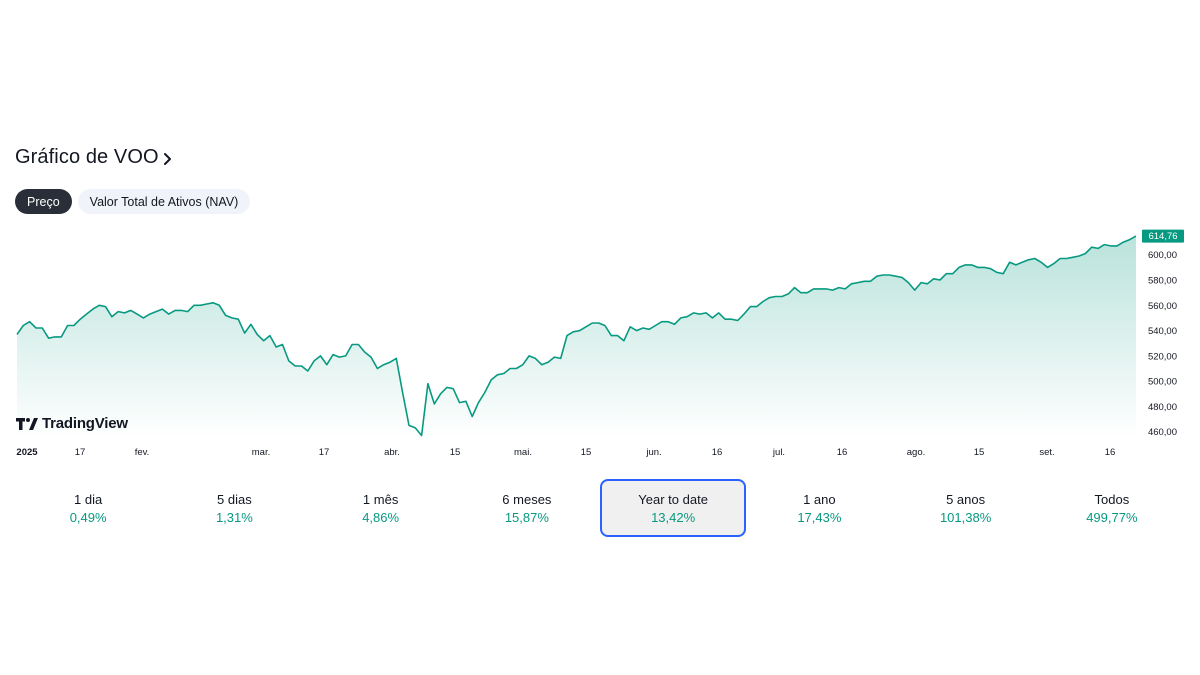  What do you see at coordinates (527, 499) in the screenshot?
I see `period-label: 6 meses` at bounding box center [527, 499].